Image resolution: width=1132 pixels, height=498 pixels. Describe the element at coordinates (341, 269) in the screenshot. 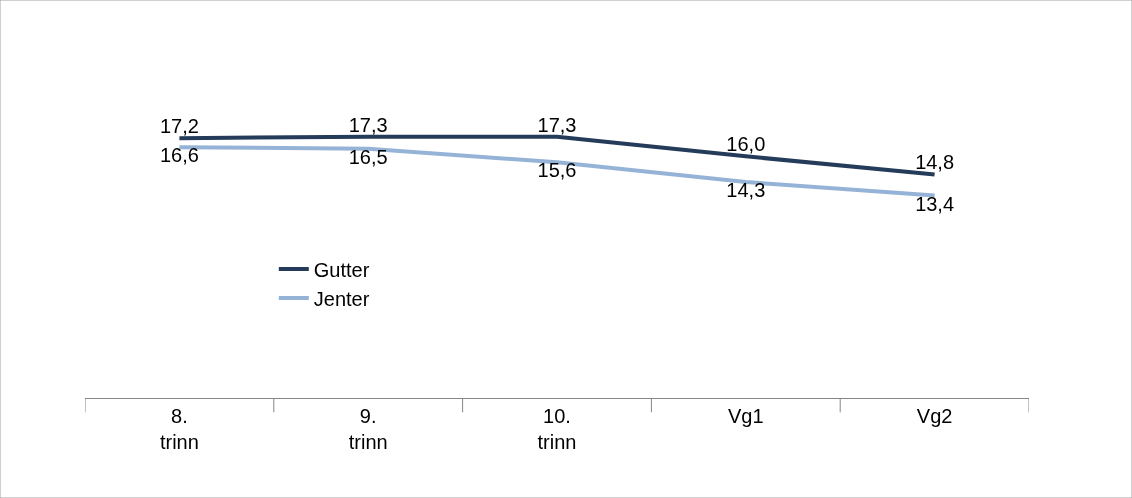

I see `legend-label: Gutter` at that location.